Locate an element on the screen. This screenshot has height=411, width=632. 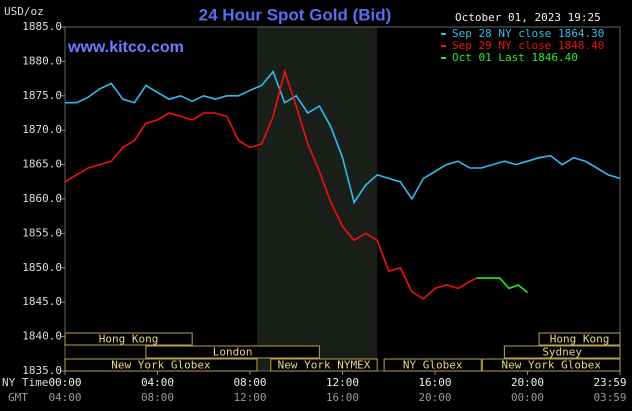
legend-entry: Sep 29 NY close 1848.40 is located at coordinates (528, 45).